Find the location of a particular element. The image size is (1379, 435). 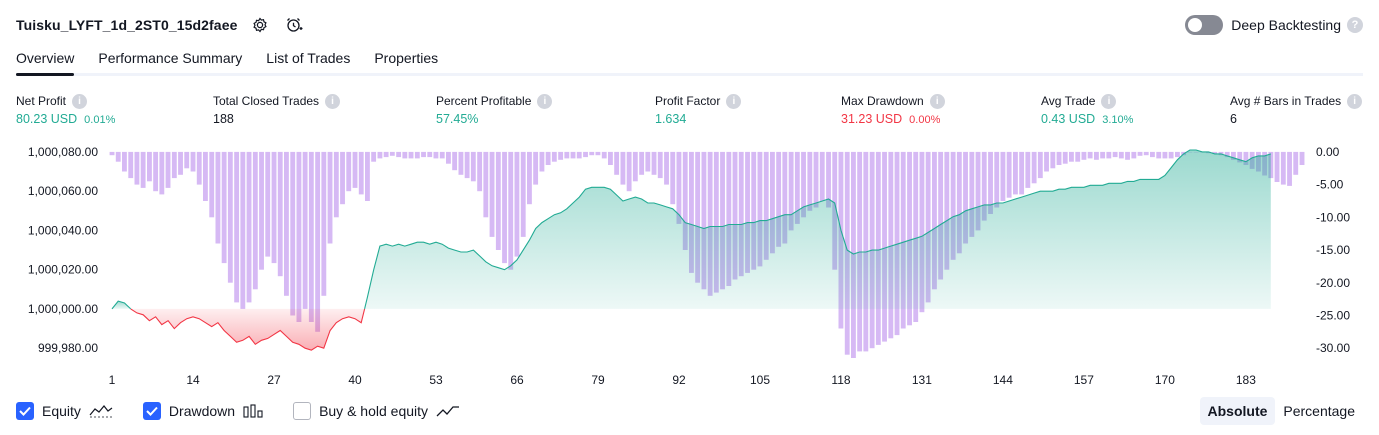

x-tick: 118 is located at coordinates (840, 380).